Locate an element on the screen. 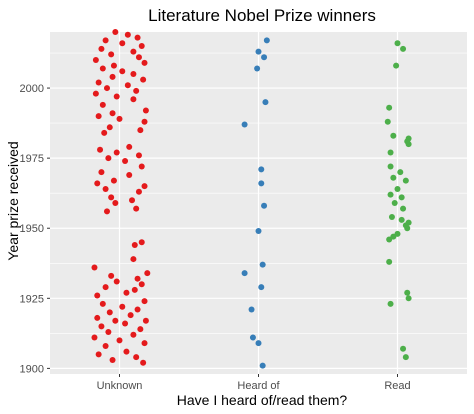 The image size is (474, 414). y-axis-ticks: 1900 1925 1950 1975 2000 is located at coordinates (35, 229).